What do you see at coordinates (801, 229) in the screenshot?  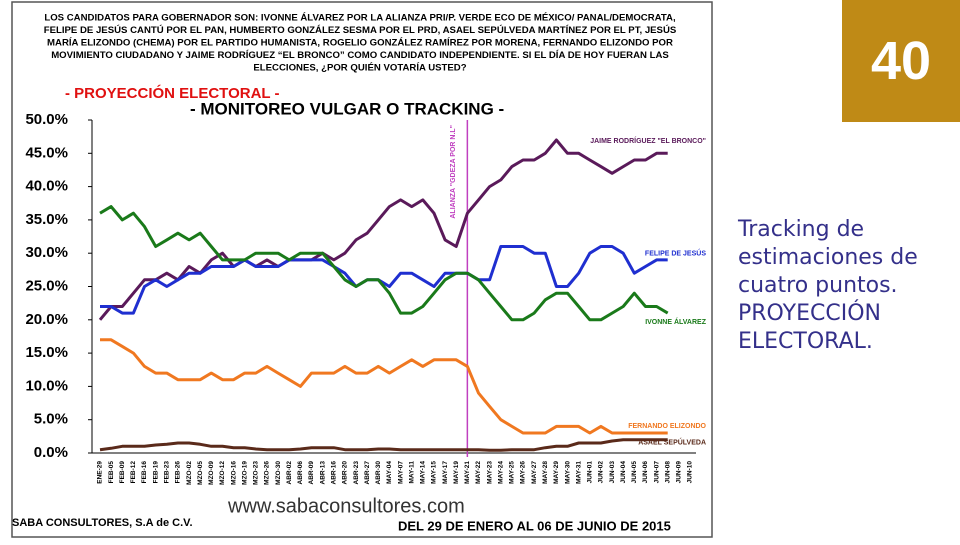 I see `side-text-line: Tracking de` at bounding box center [801, 229].